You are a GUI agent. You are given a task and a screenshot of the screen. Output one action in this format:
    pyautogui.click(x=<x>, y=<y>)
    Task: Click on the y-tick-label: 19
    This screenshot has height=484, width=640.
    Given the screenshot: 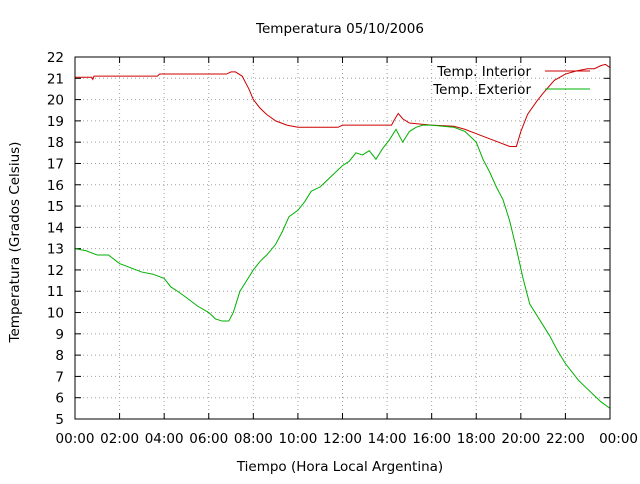 What is the action you would take?
    pyautogui.click(x=55, y=122)
    